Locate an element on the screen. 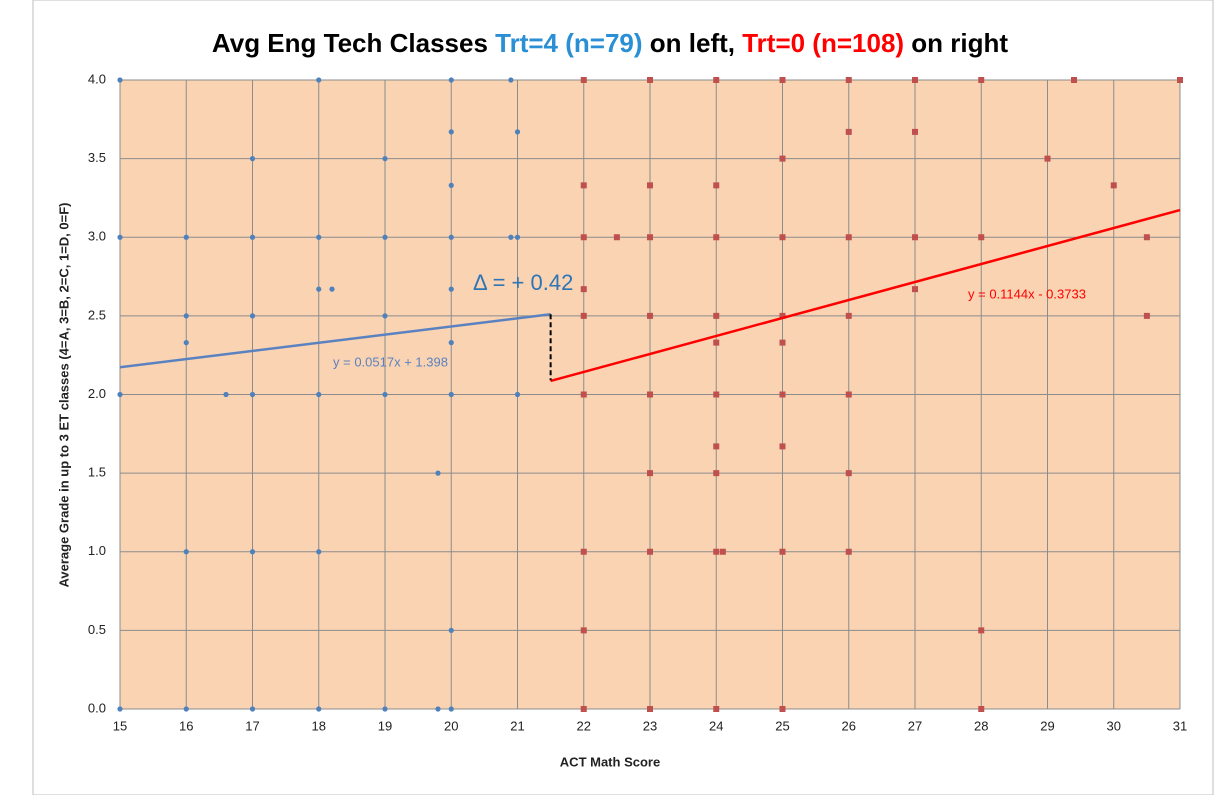 The width and height of the screenshot is (1227, 795). x-tick-label: 17 is located at coordinates (252, 725).